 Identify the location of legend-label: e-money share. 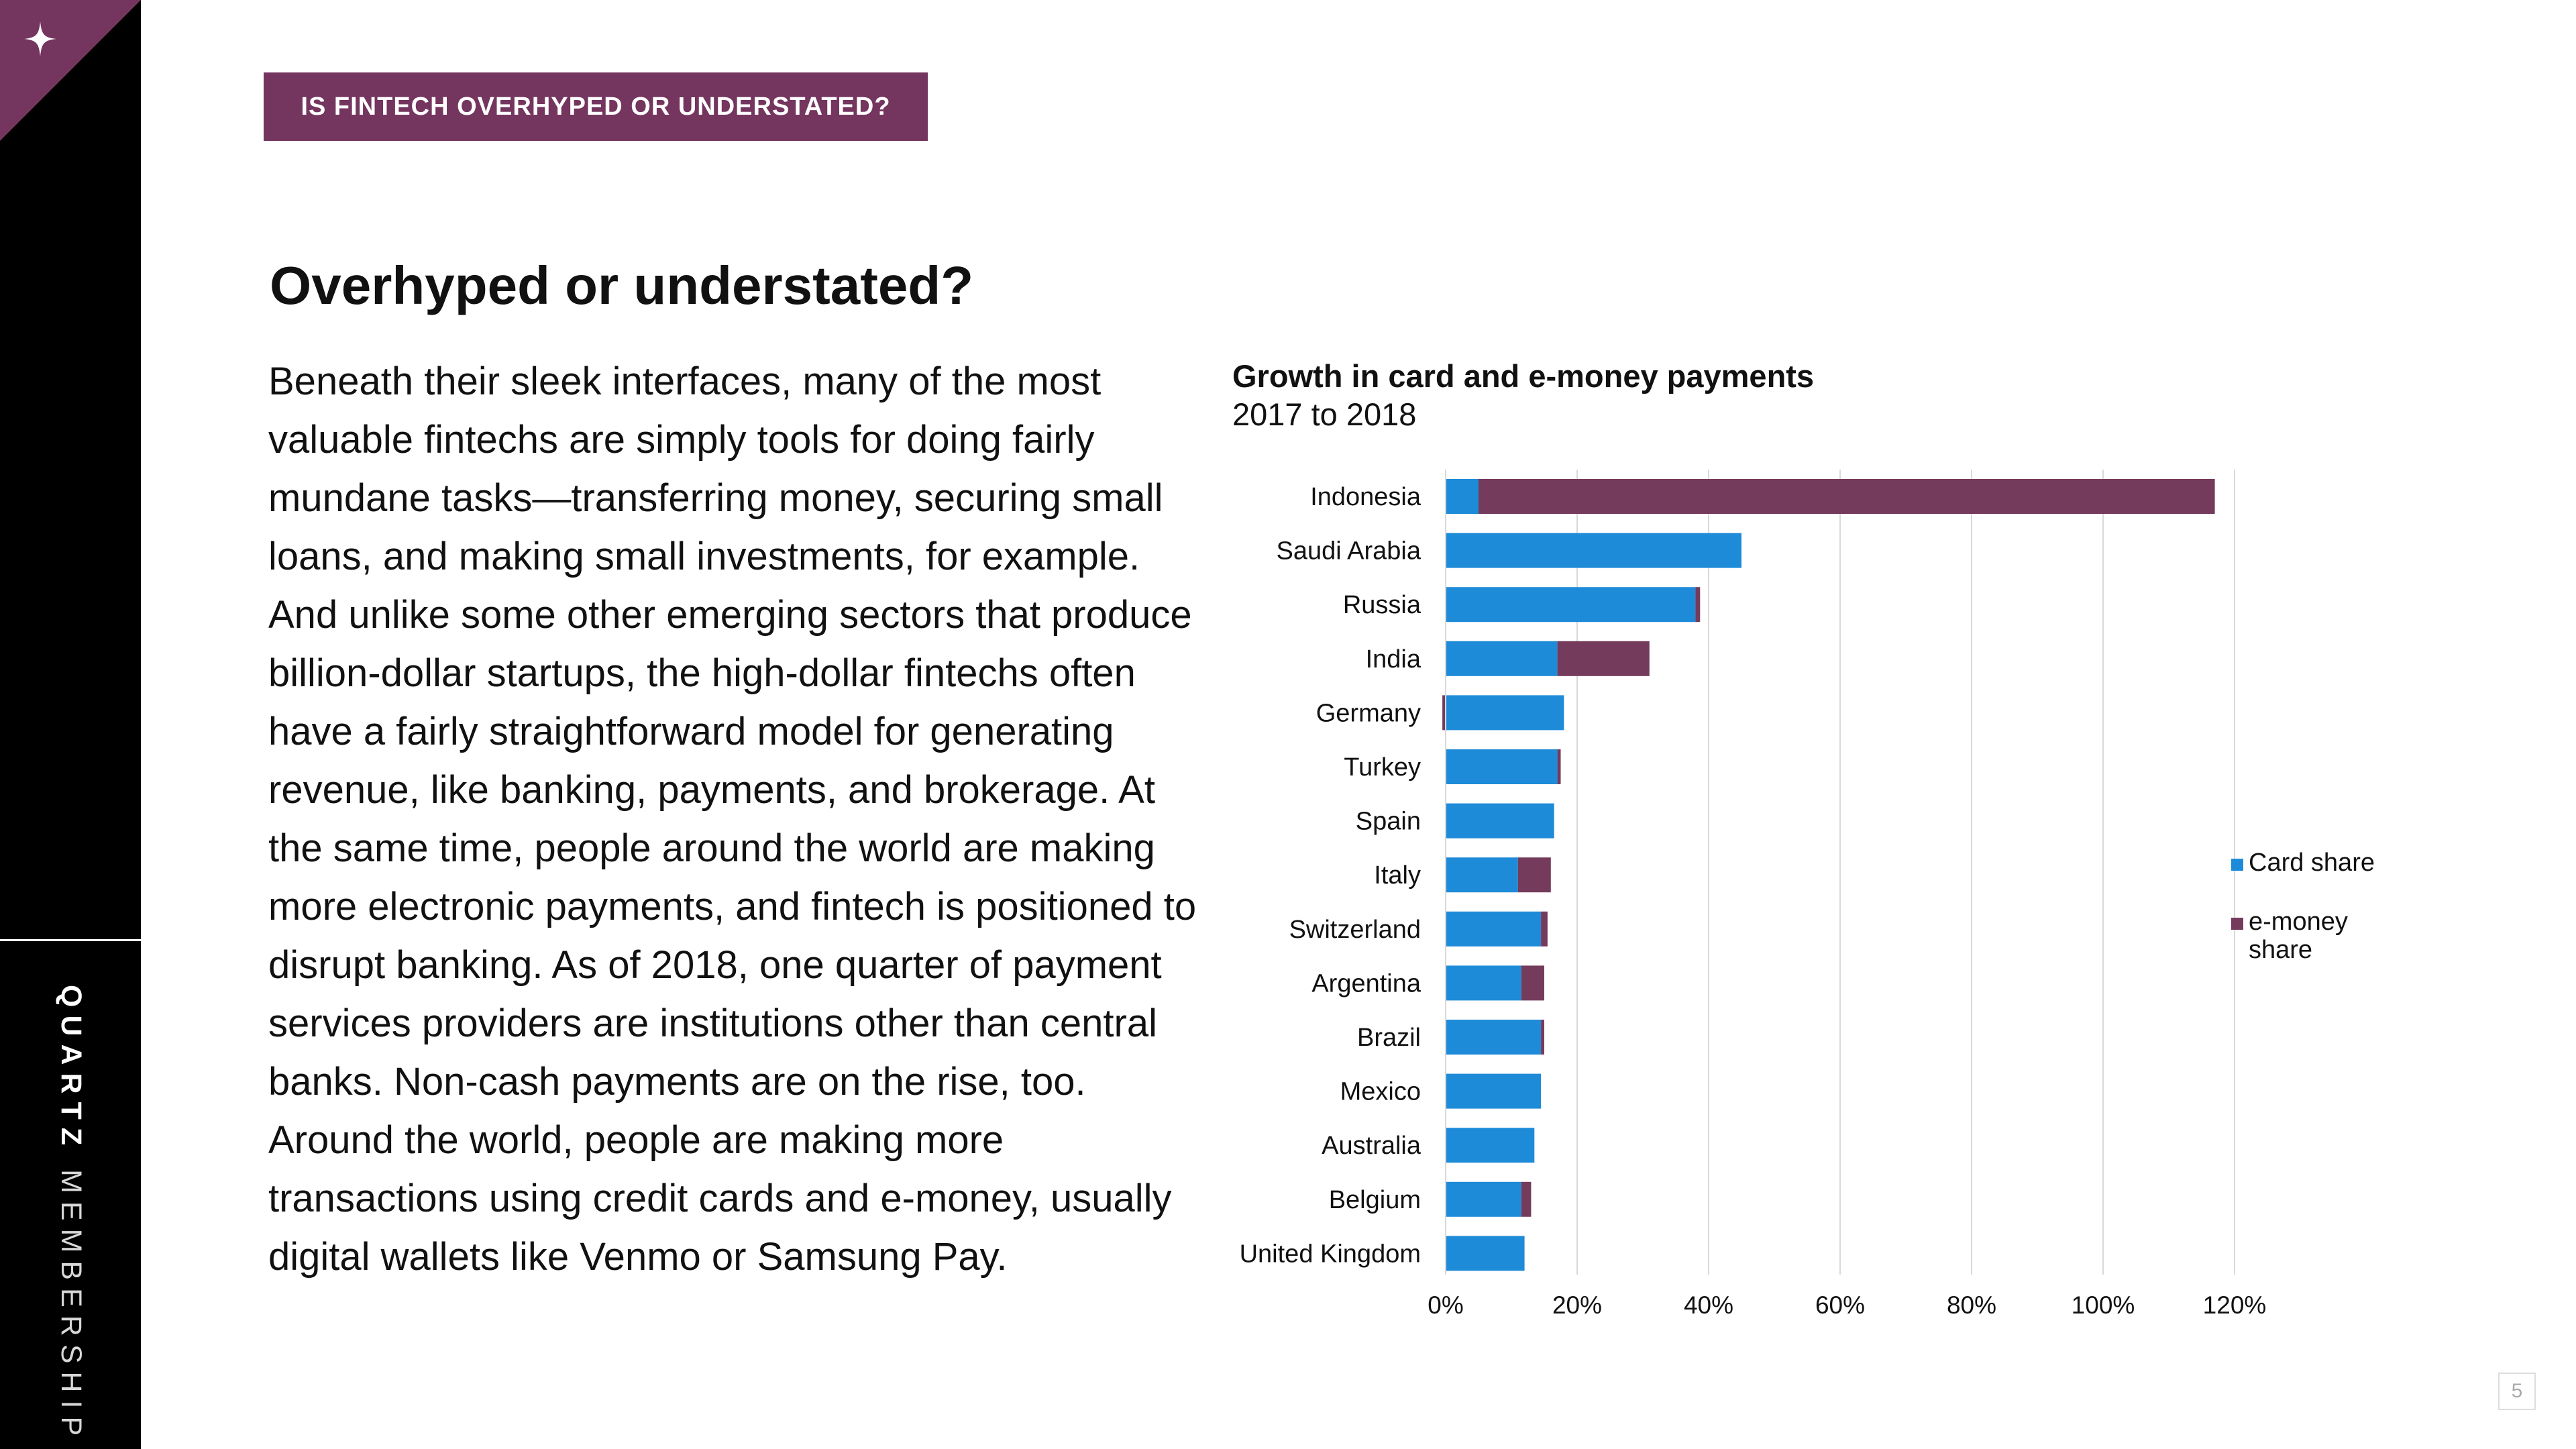
(2298, 936).